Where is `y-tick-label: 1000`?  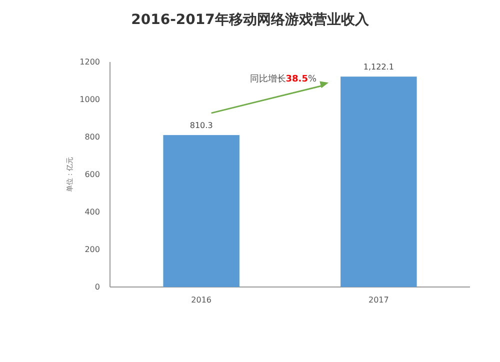
y-tick-label: 1000 is located at coordinates (90, 99).